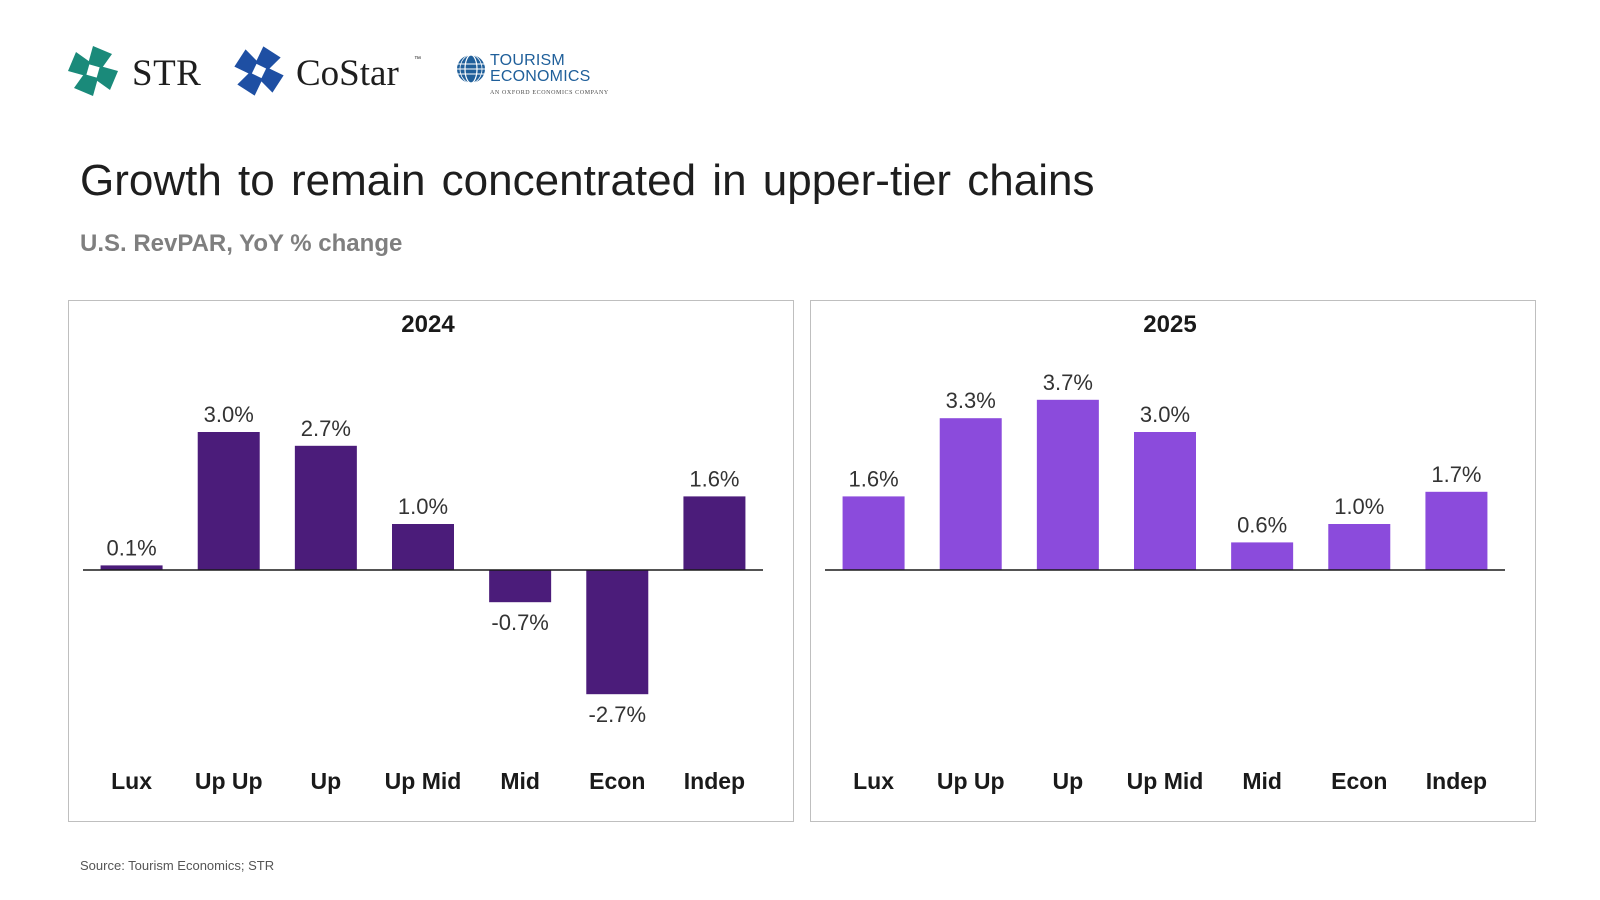 The width and height of the screenshot is (1600, 900). Describe the element at coordinates (1169, 324) in the screenshot. I see `chart-title: 2025` at that location.